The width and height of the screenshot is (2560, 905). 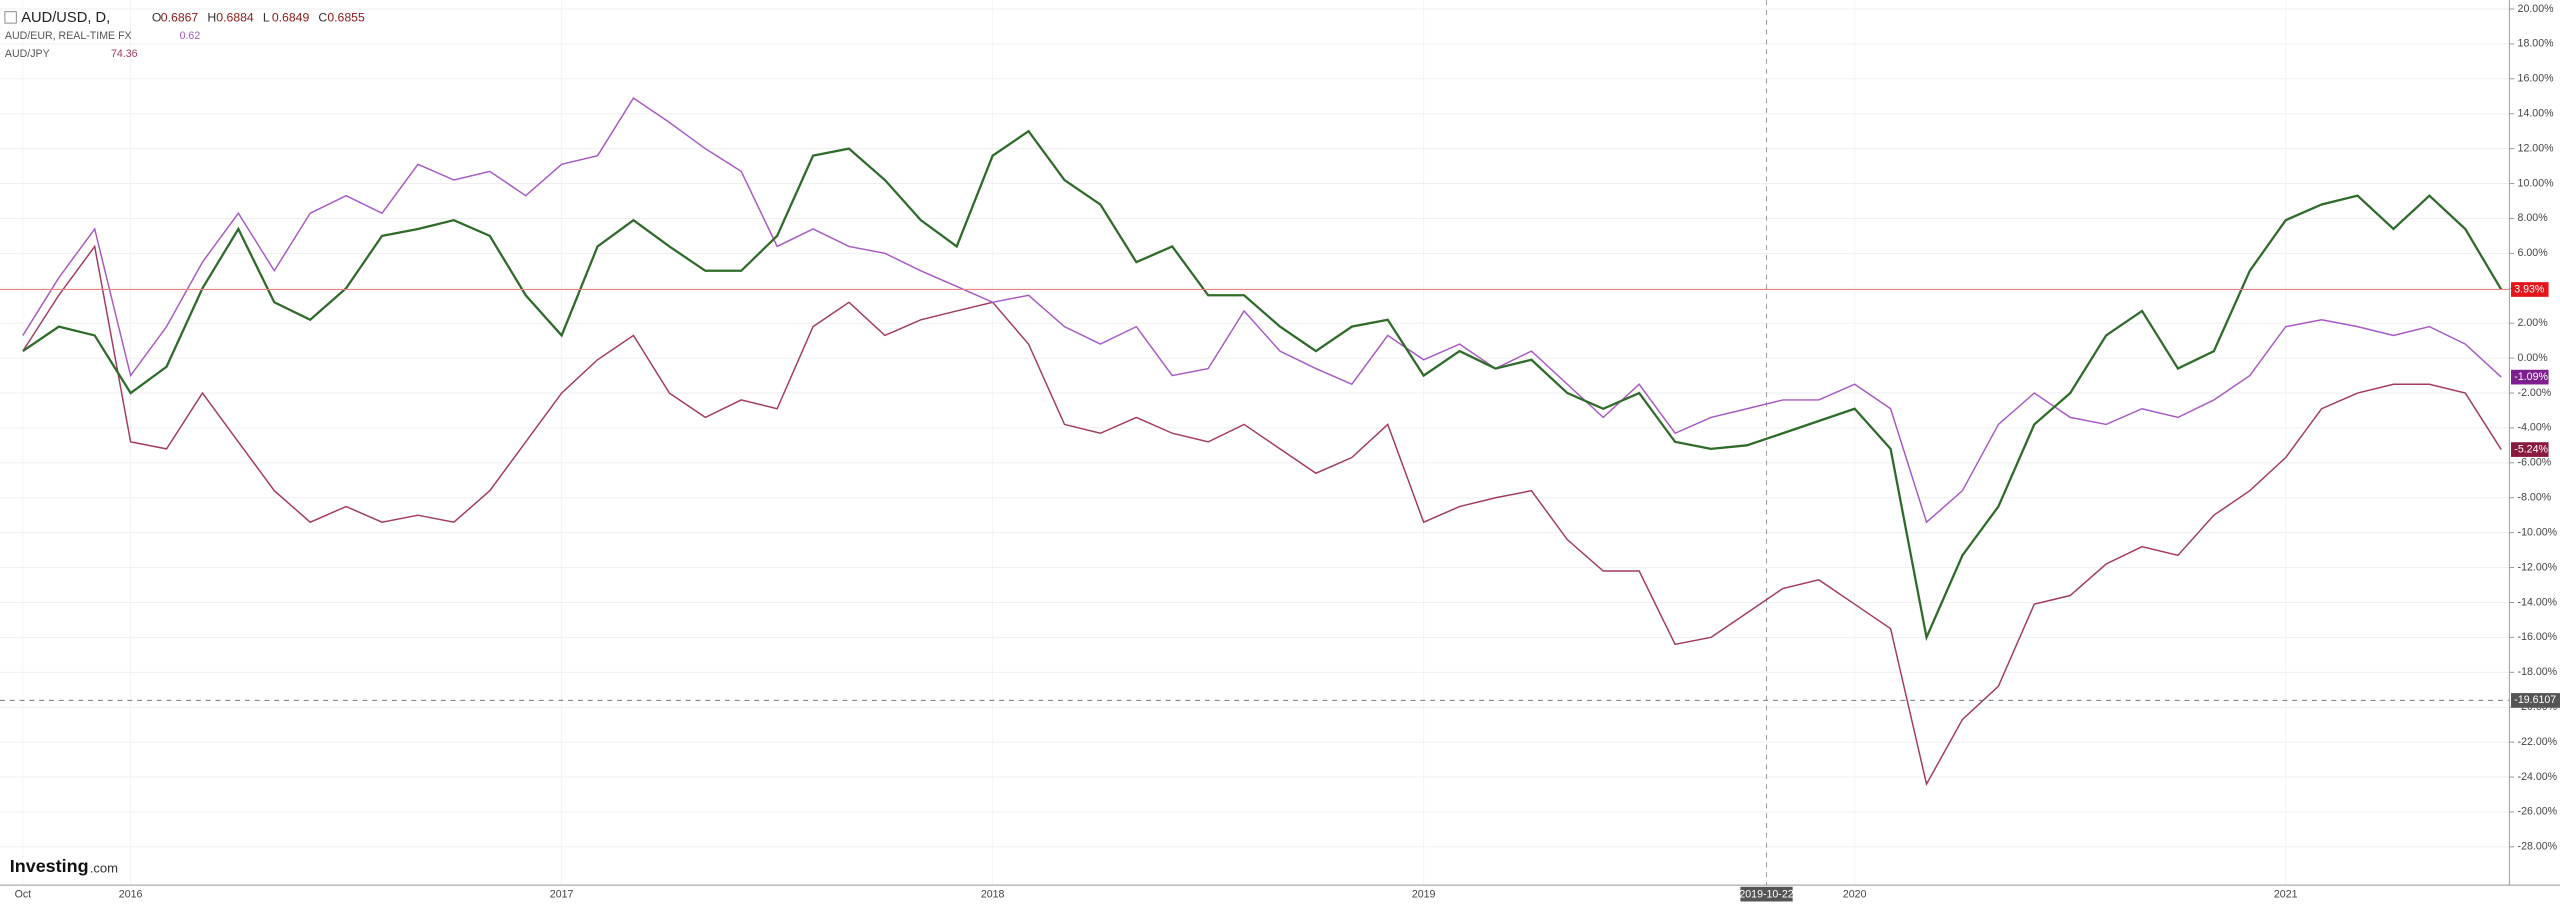 What do you see at coordinates (124, 54) in the screenshot?
I see `legend-quote: 74.36` at bounding box center [124, 54].